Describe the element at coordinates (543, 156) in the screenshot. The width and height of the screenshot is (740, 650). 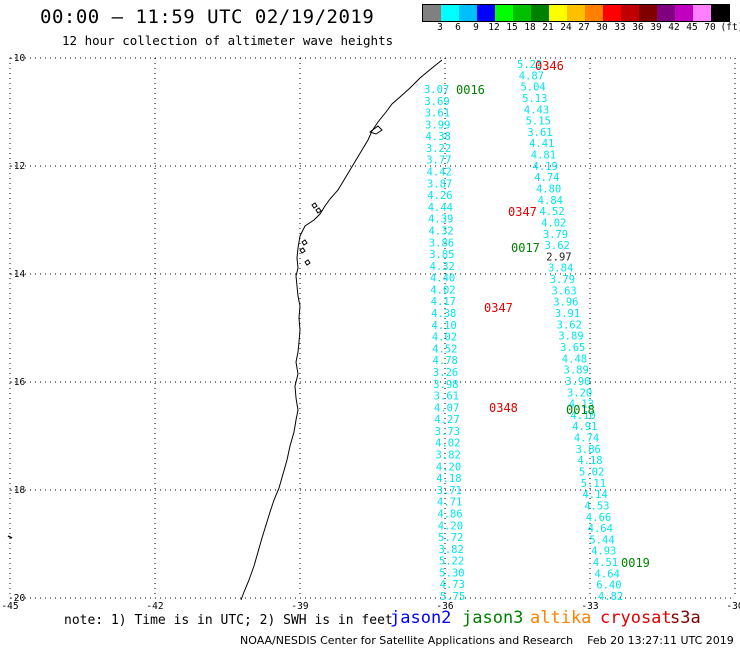
I see `track-b-value: 4.81` at that location.